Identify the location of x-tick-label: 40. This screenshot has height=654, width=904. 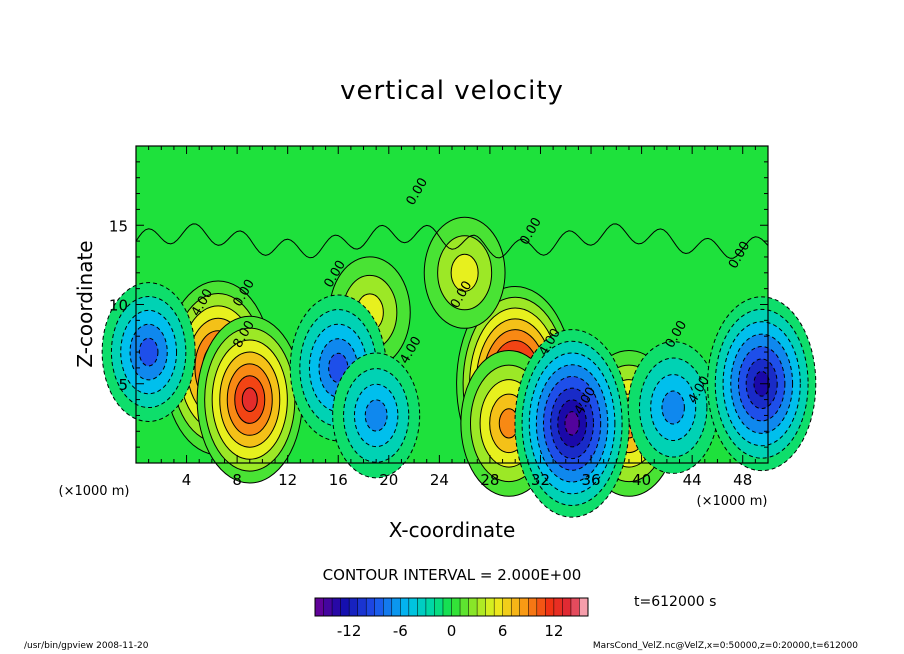
(641, 480).